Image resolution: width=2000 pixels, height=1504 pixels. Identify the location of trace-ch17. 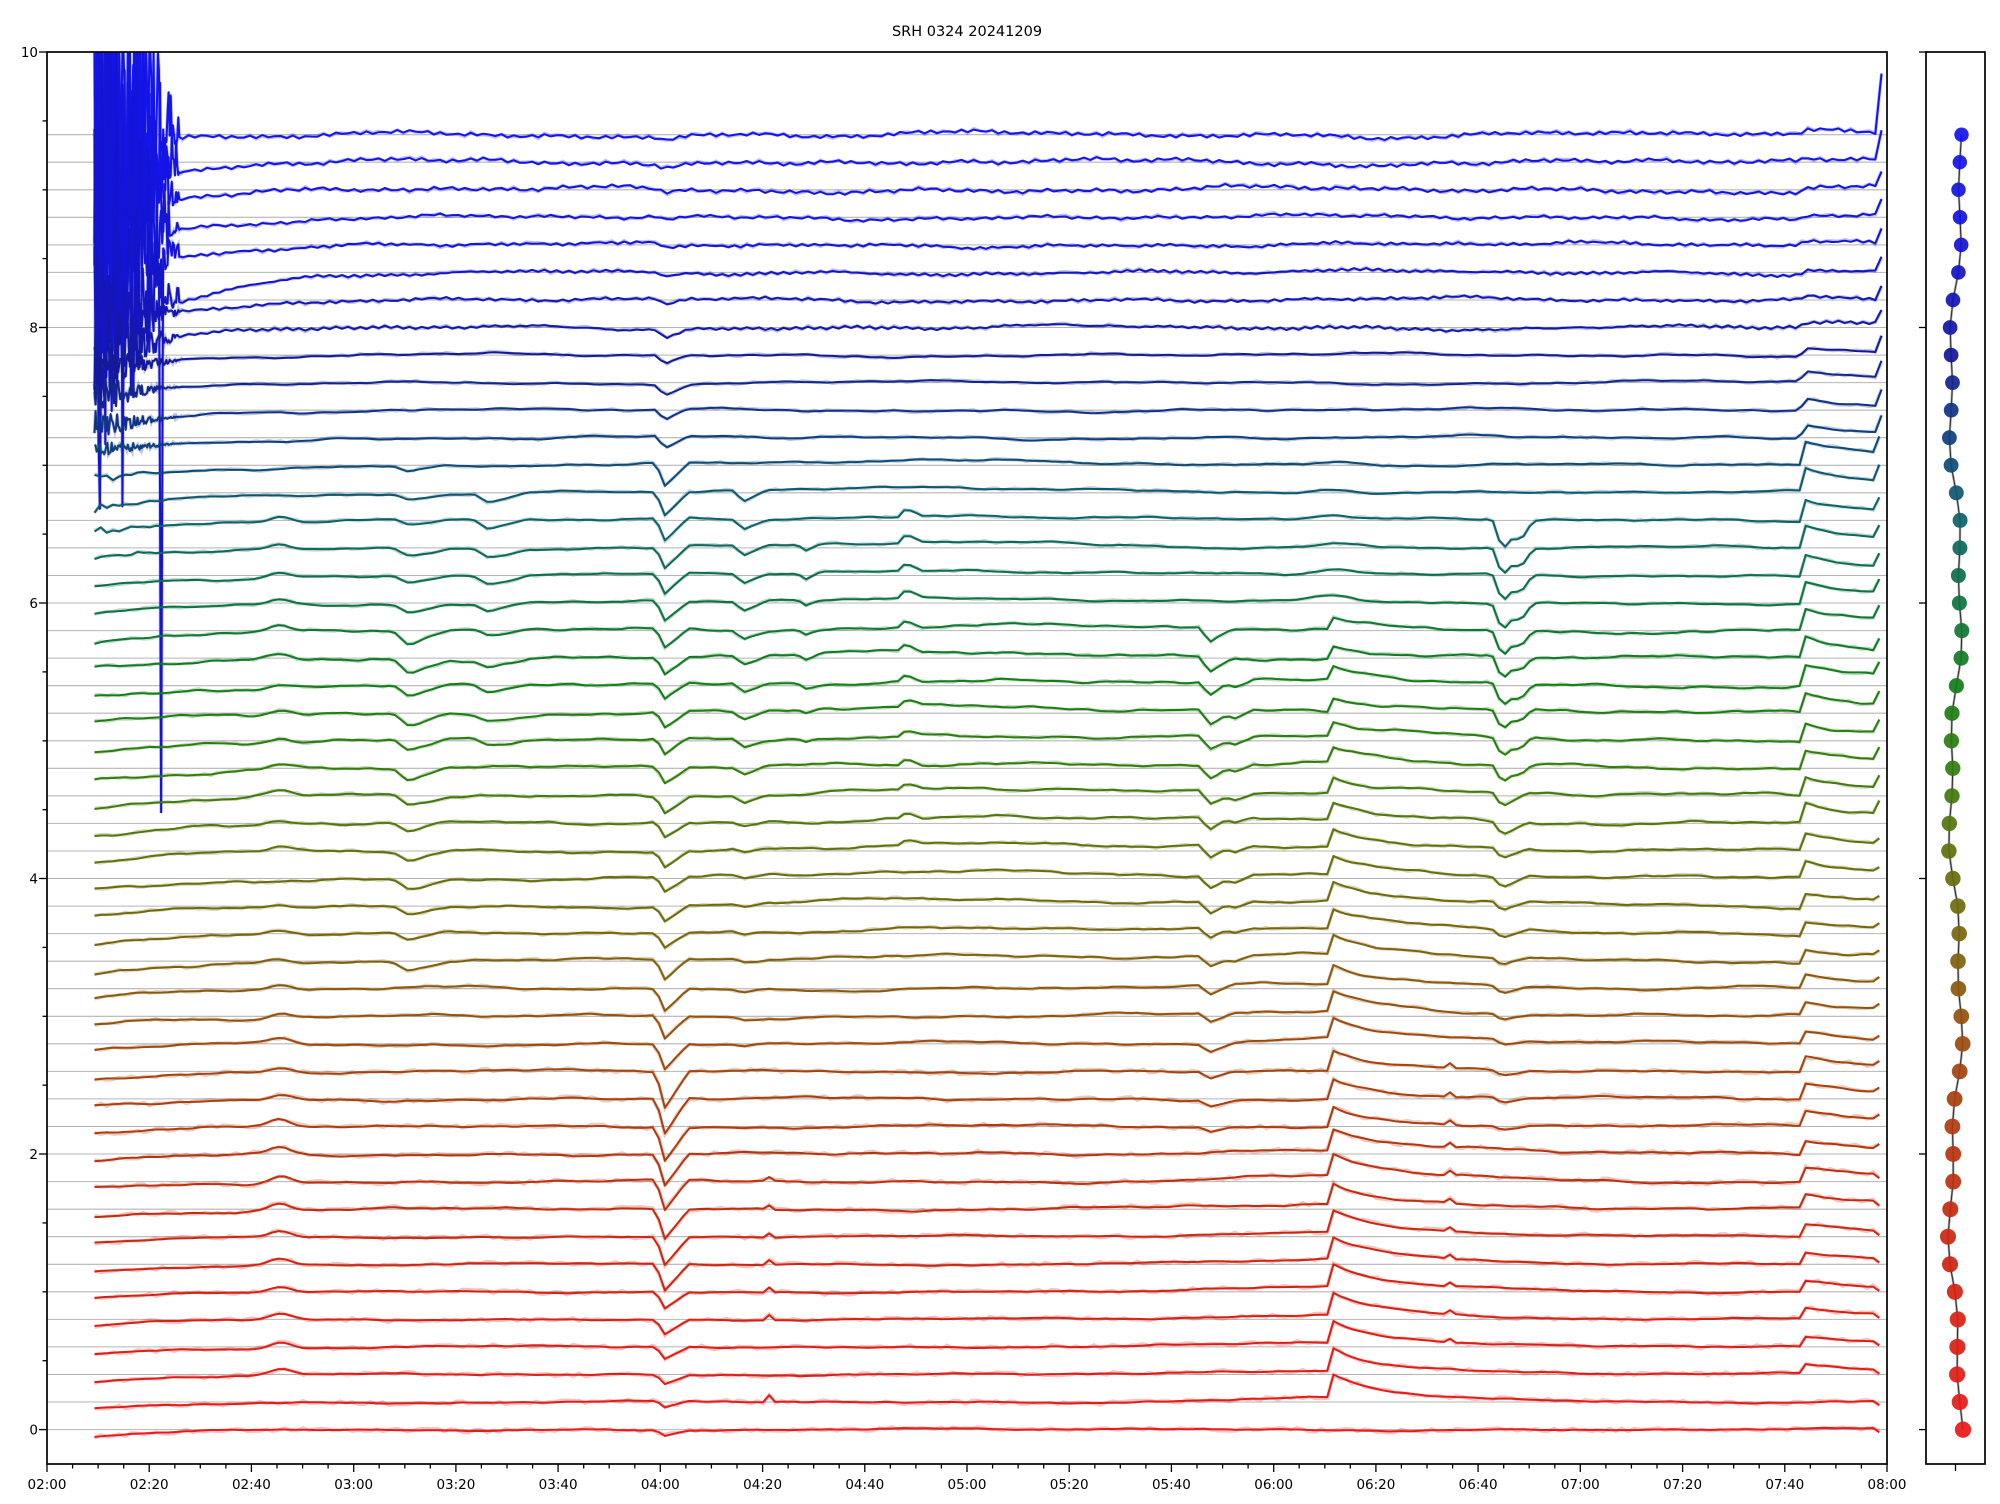
(987, 603).